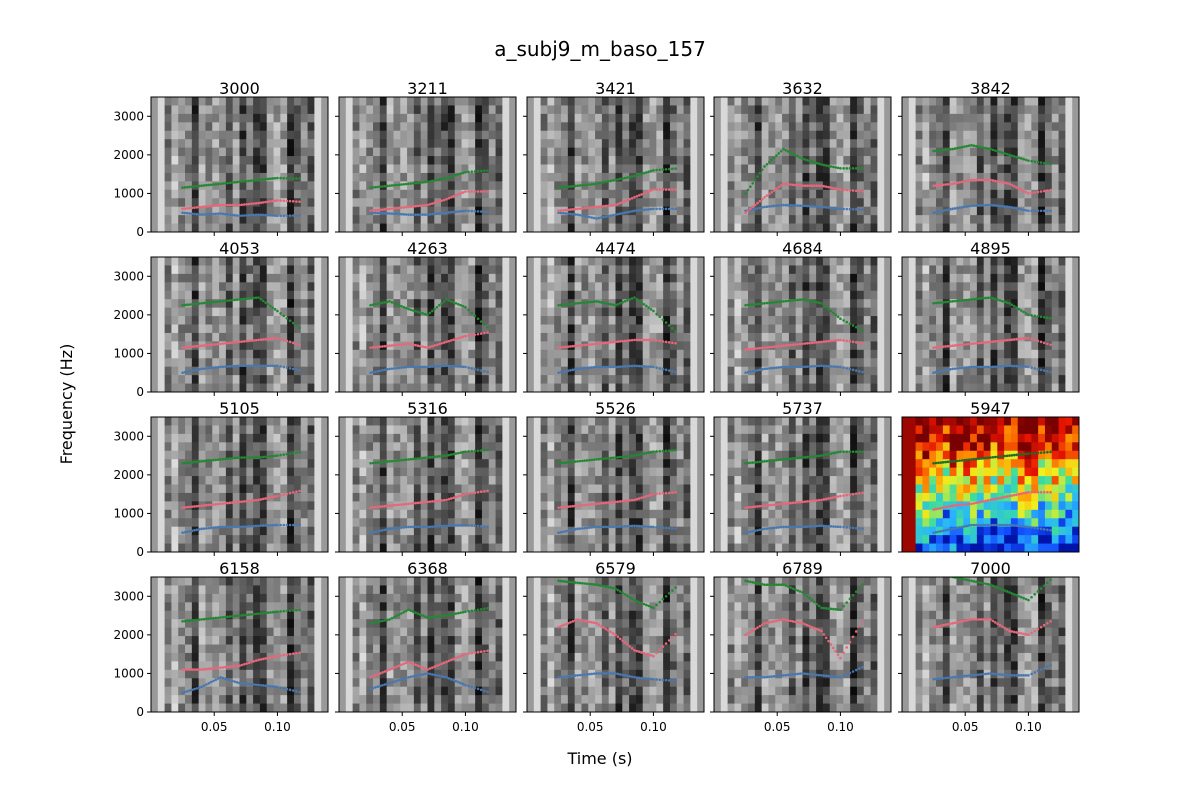 The height and width of the screenshot is (800, 1200). Describe the element at coordinates (801, 317) in the screenshot. I see `panel-4684: 4684` at that location.